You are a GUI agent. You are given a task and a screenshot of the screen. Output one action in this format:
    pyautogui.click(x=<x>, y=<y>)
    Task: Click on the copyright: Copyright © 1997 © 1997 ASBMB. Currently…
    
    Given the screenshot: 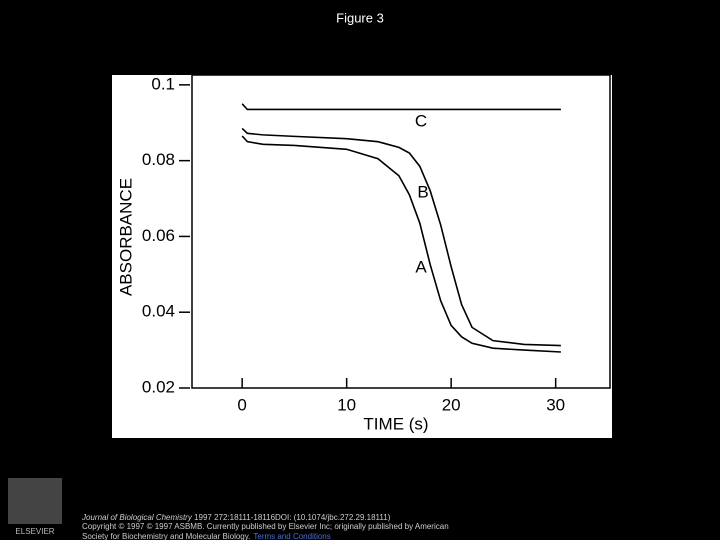 What is the action you would take?
    pyautogui.click(x=265, y=526)
    